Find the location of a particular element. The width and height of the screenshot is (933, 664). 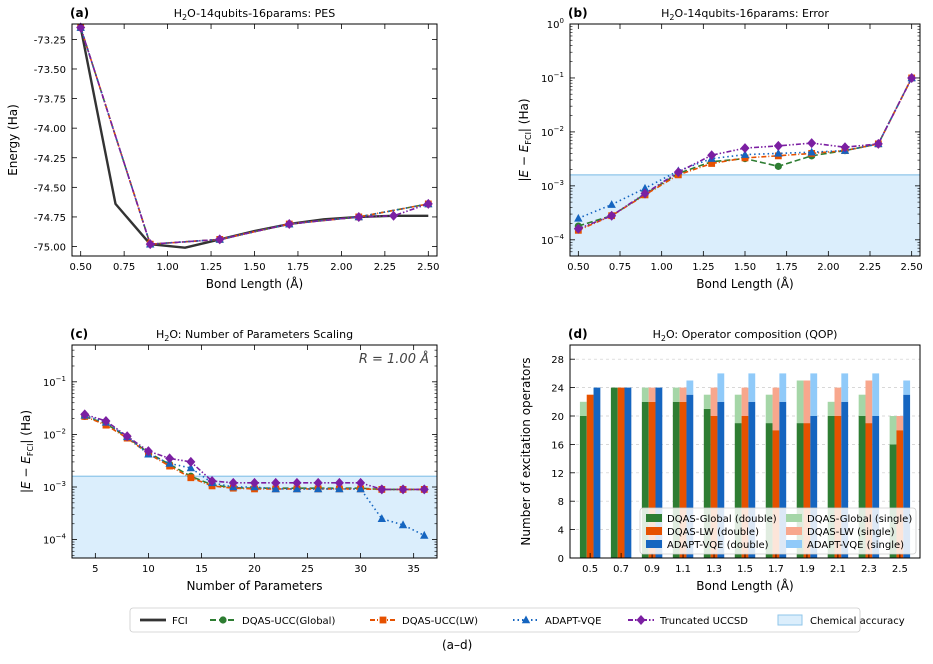

legend-marker-adapt is located at coordinates (526, 619).